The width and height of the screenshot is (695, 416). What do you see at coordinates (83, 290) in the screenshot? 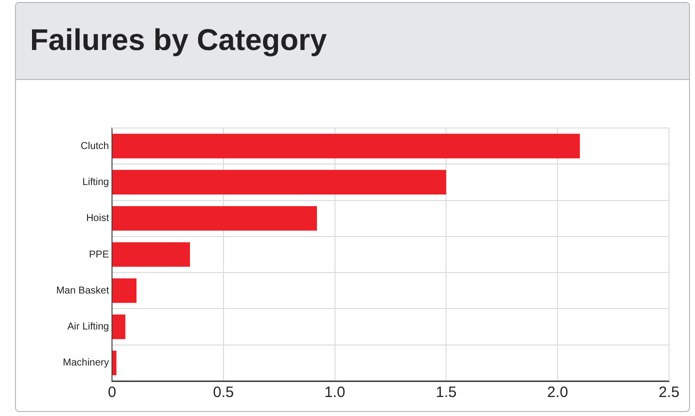
I see `y-tick-label: Man Basket` at bounding box center [83, 290].